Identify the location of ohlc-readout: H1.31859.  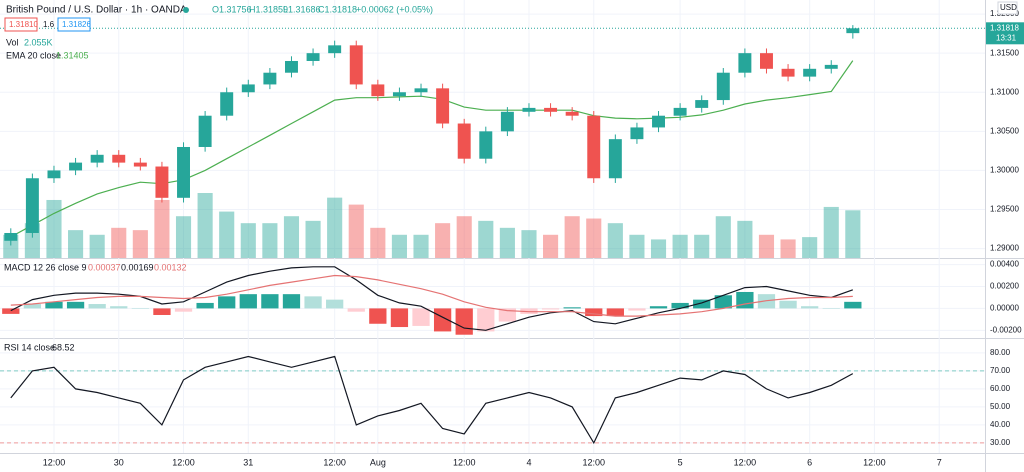
(268, 9).